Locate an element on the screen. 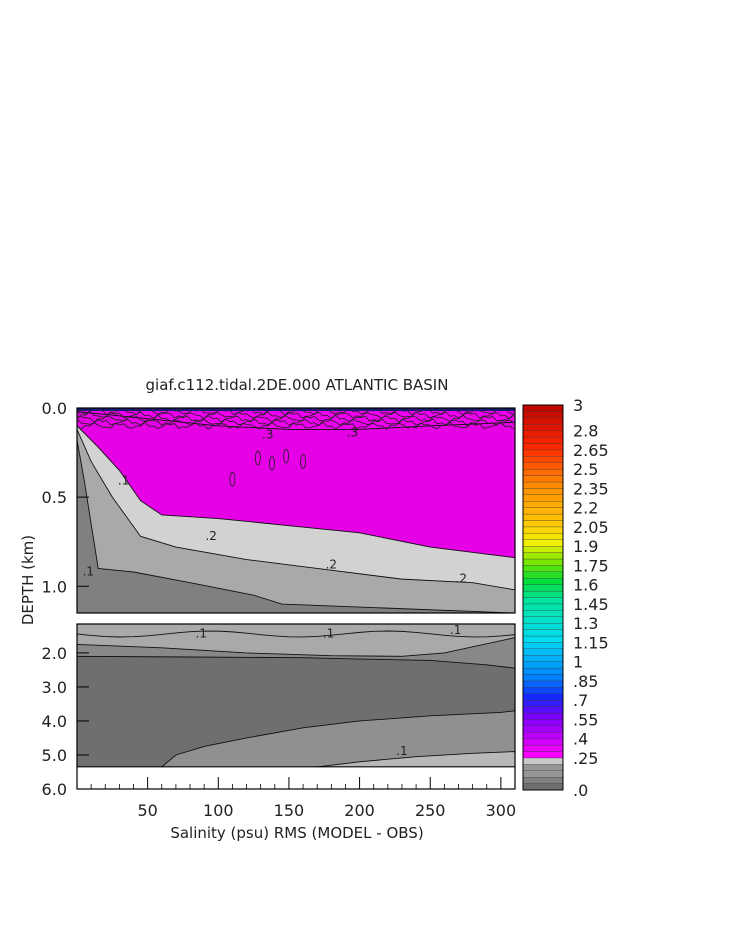  x-tick-label: 300 is located at coordinates (501, 810).